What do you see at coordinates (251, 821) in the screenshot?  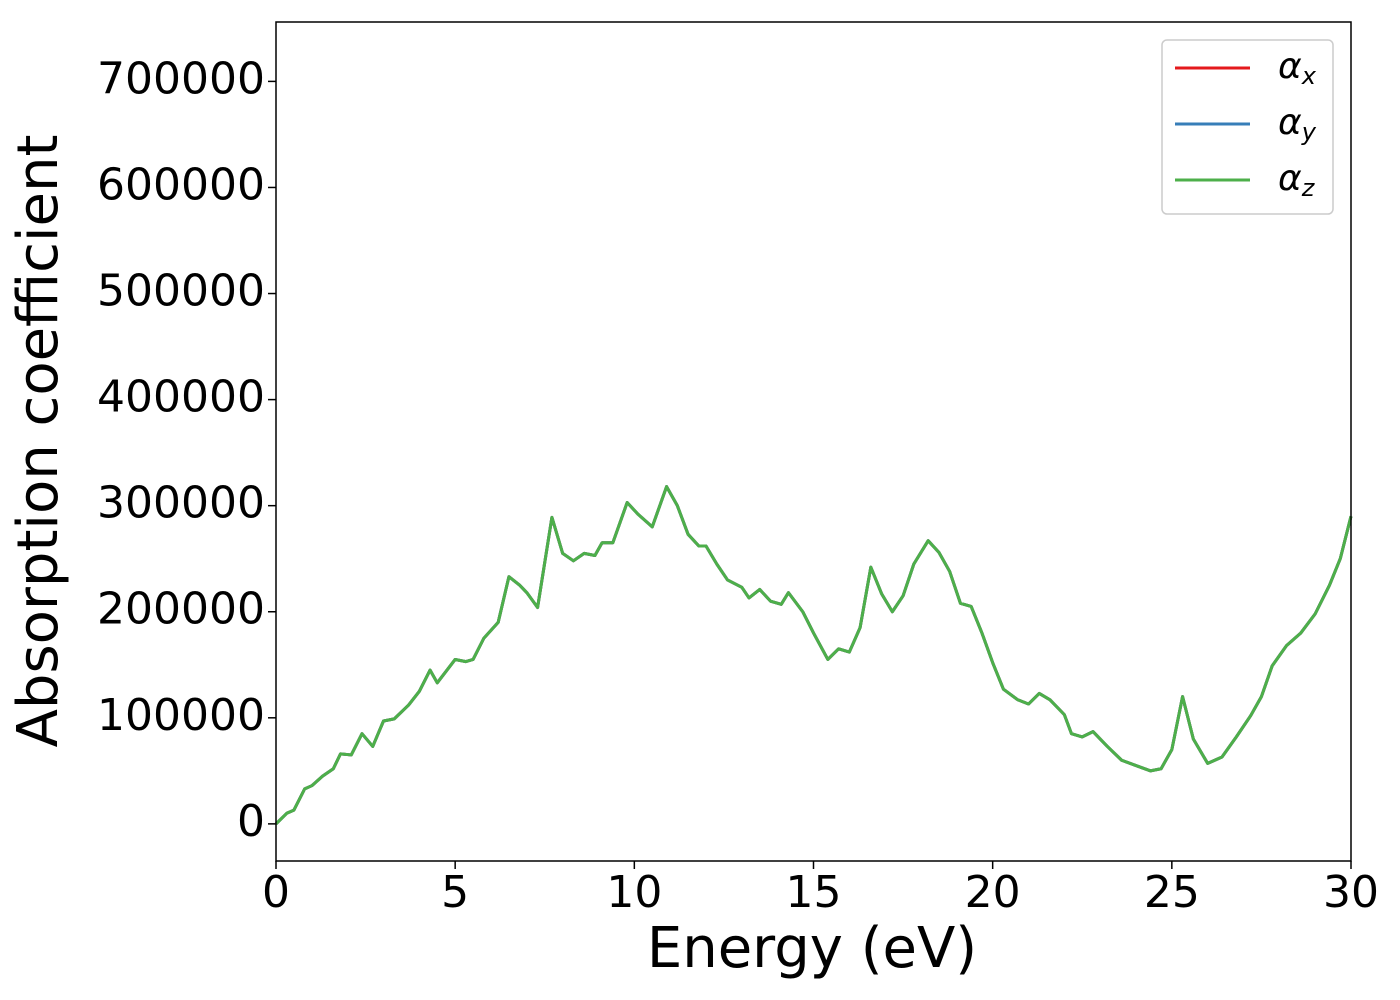 I see `y-tick-label: 0` at bounding box center [251, 821].